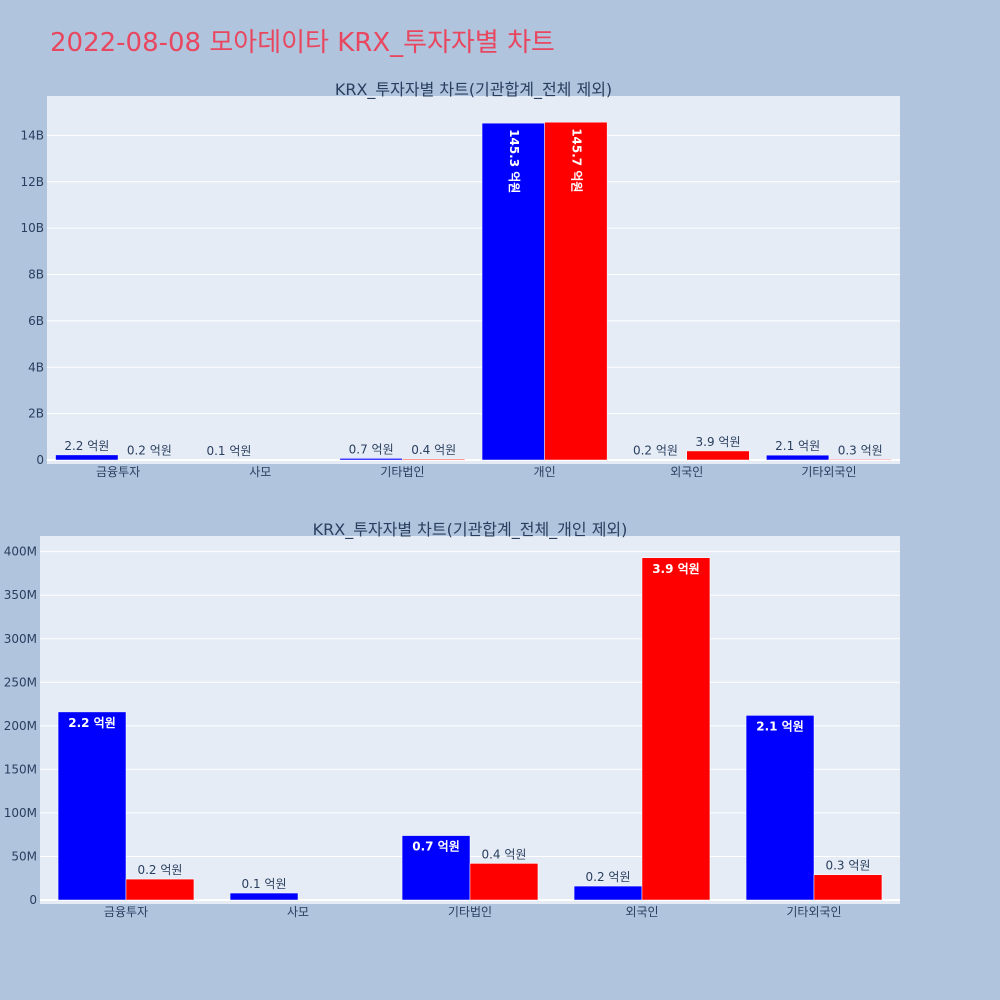 The image size is (1000, 1000). Describe the element at coordinates (576, 160) in the screenshot. I see `bar-value-label: 145.7 억원` at that location.